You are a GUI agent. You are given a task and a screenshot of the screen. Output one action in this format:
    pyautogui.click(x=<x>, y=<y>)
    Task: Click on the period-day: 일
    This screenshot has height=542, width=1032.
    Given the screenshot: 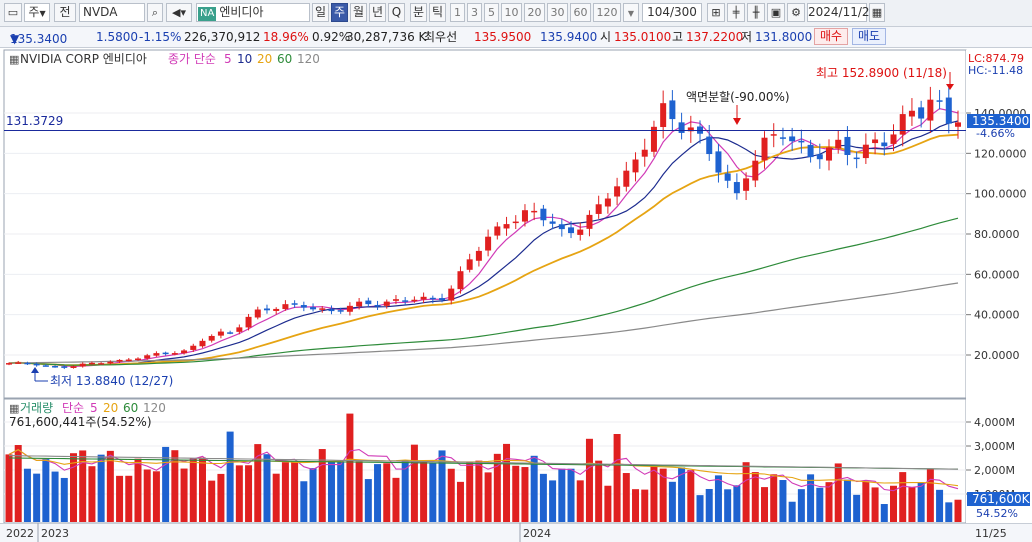 What is the action you would take?
    pyautogui.click(x=320, y=12)
    